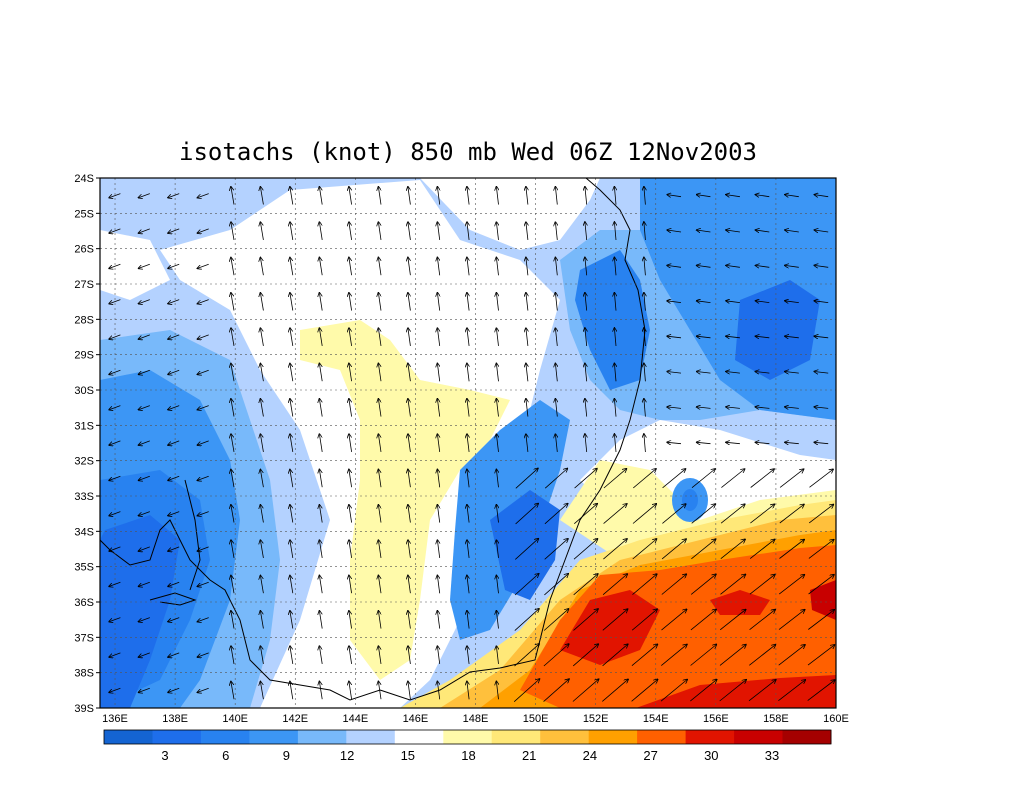 The image size is (1024, 800). What do you see at coordinates (590, 755) in the screenshot?
I see `colorbar-label: 24` at bounding box center [590, 755].